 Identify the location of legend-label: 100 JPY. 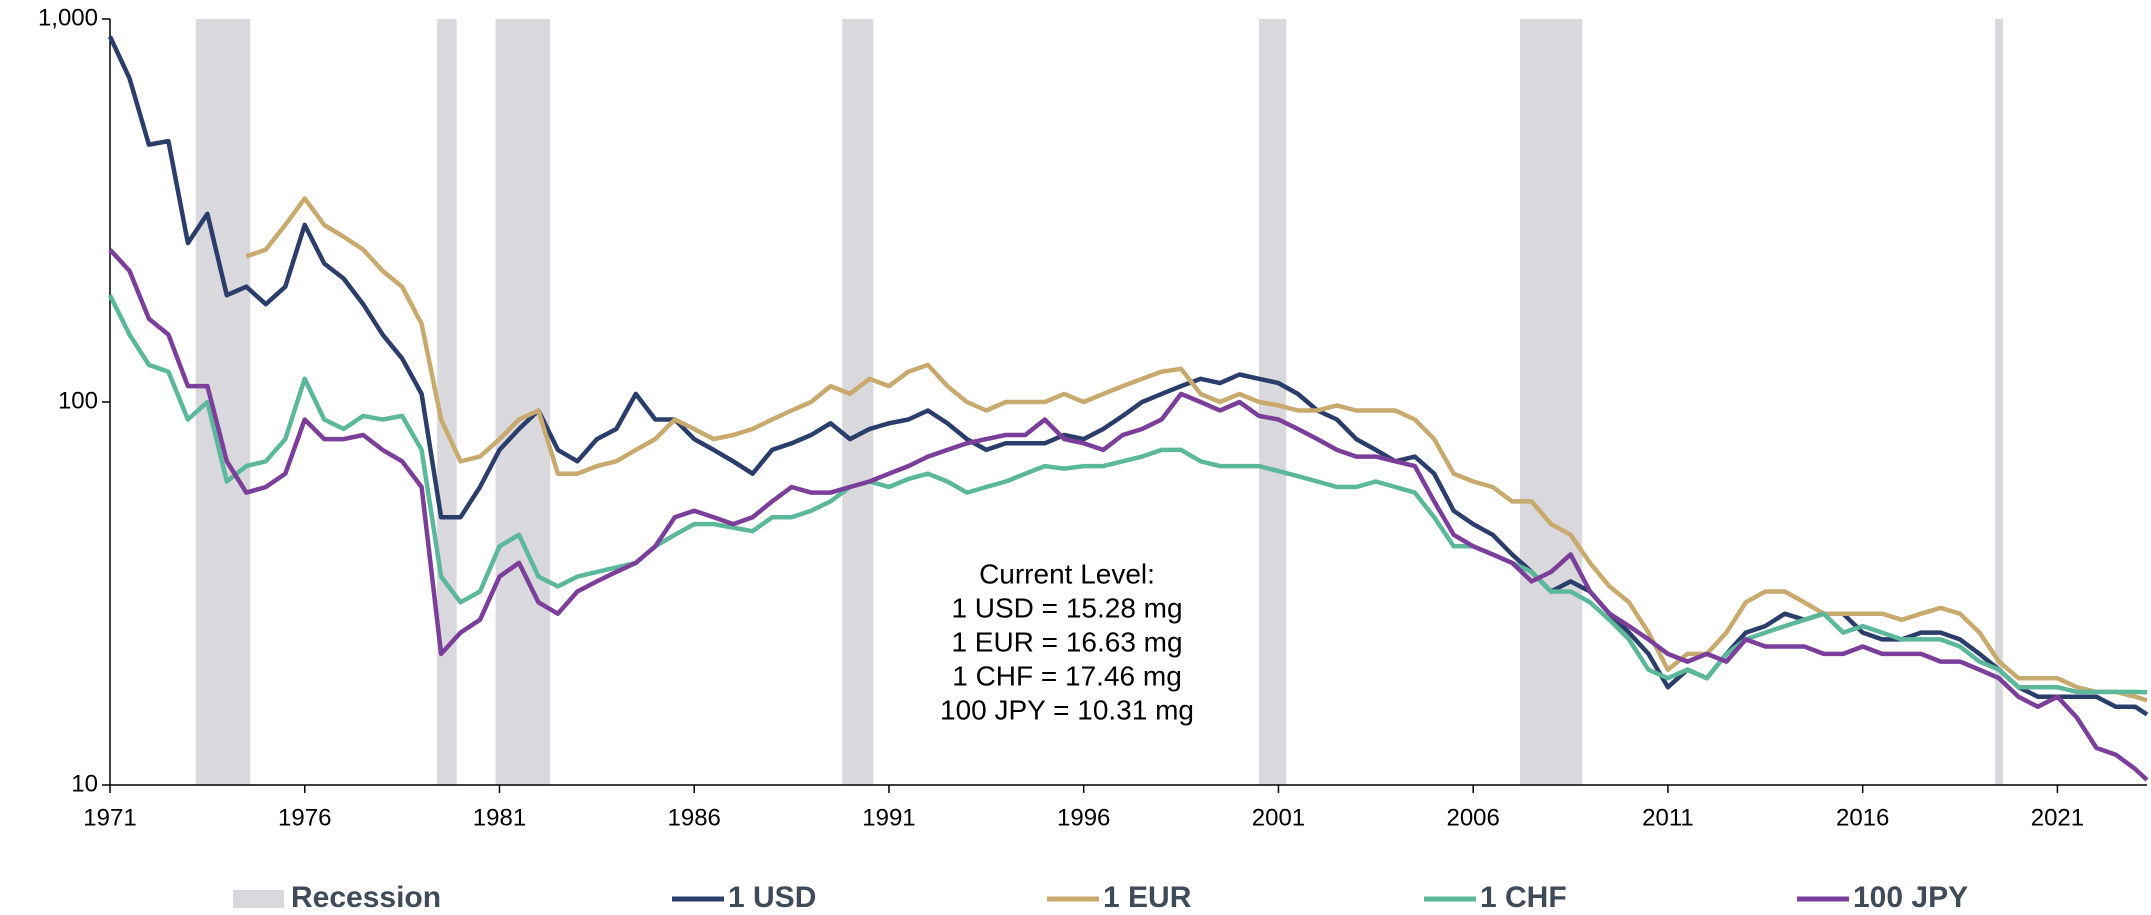
(1910, 897).